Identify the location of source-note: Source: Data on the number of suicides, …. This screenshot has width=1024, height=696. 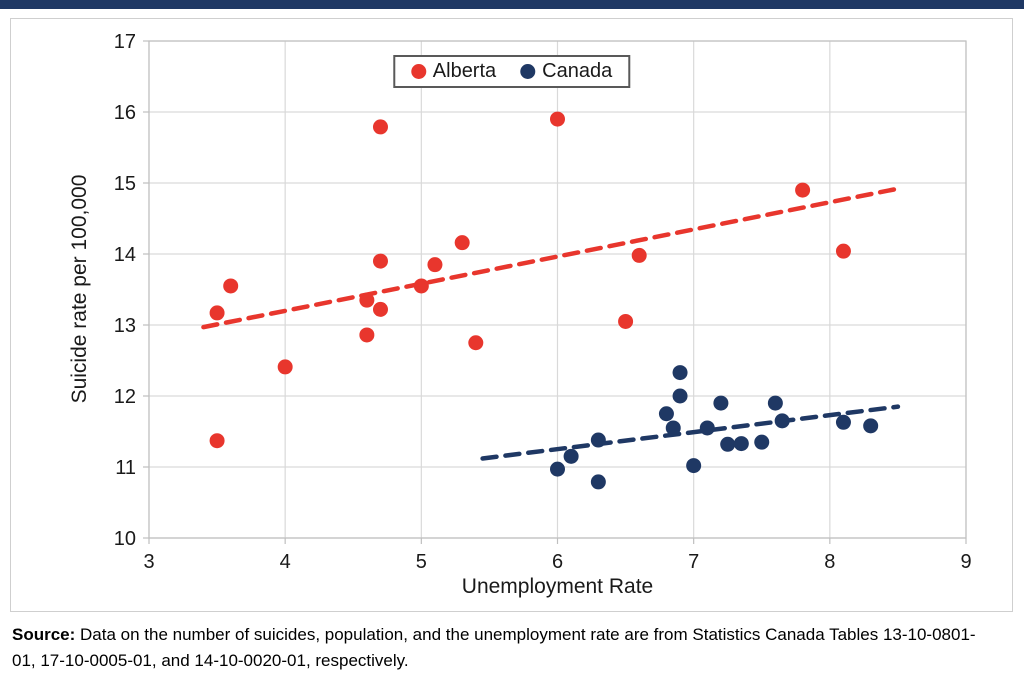
(504, 647).